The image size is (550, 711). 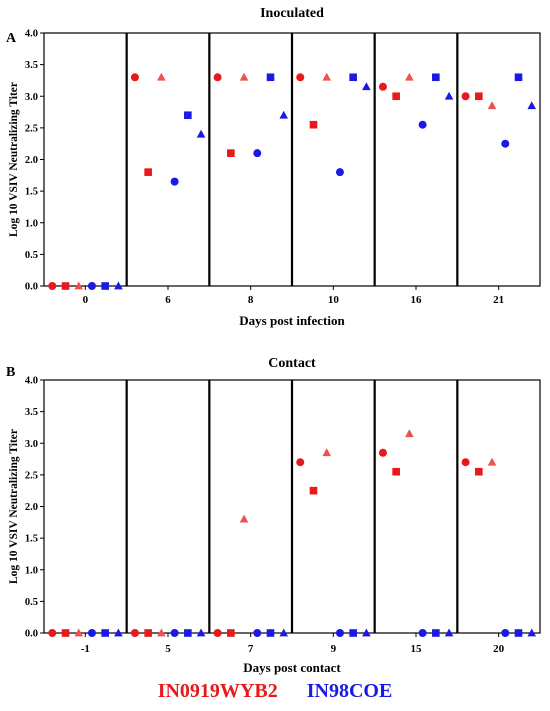 What do you see at coordinates (292, 320) in the screenshot?
I see `x-axis-label: Days post infection` at bounding box center [292, 320].